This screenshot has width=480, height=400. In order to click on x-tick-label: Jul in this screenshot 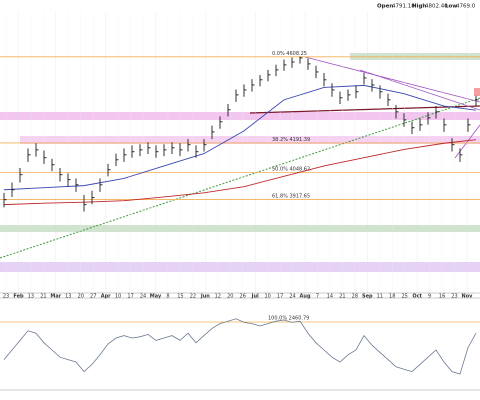, I will do `click(255, 297)`.